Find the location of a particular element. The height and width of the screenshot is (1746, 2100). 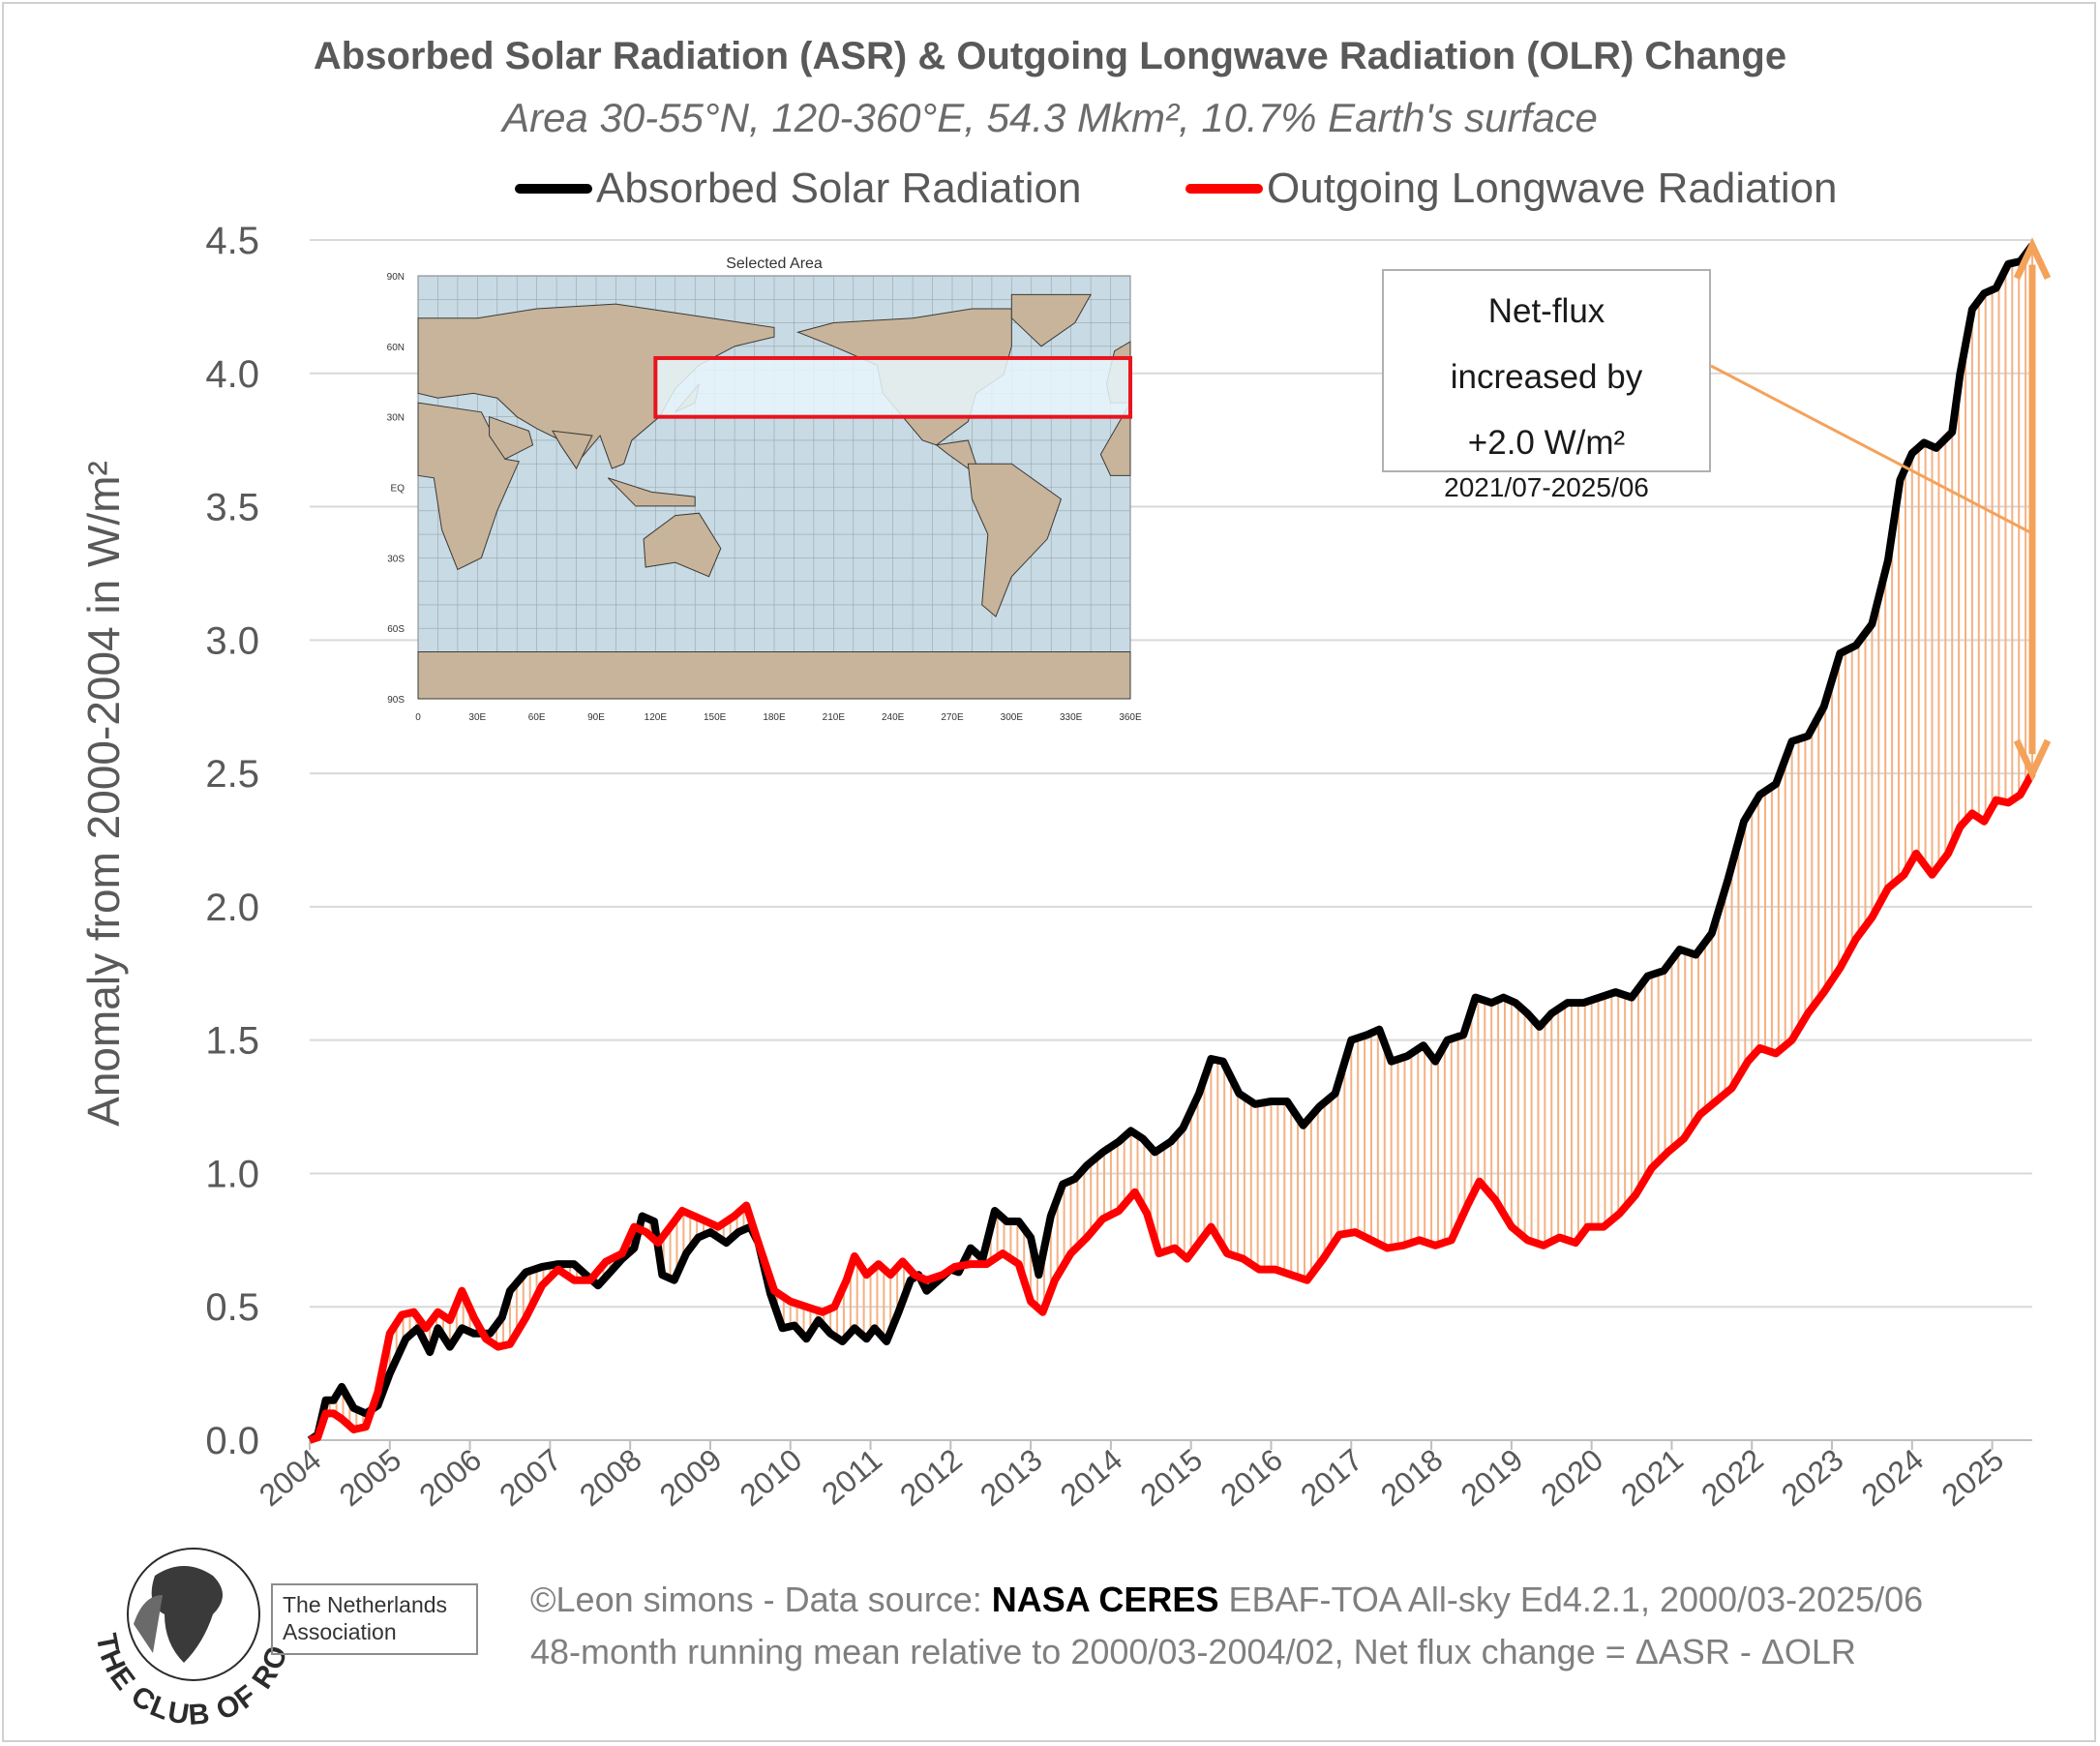

x-tick-label: 2004 is located at coordinates (290, 1478).